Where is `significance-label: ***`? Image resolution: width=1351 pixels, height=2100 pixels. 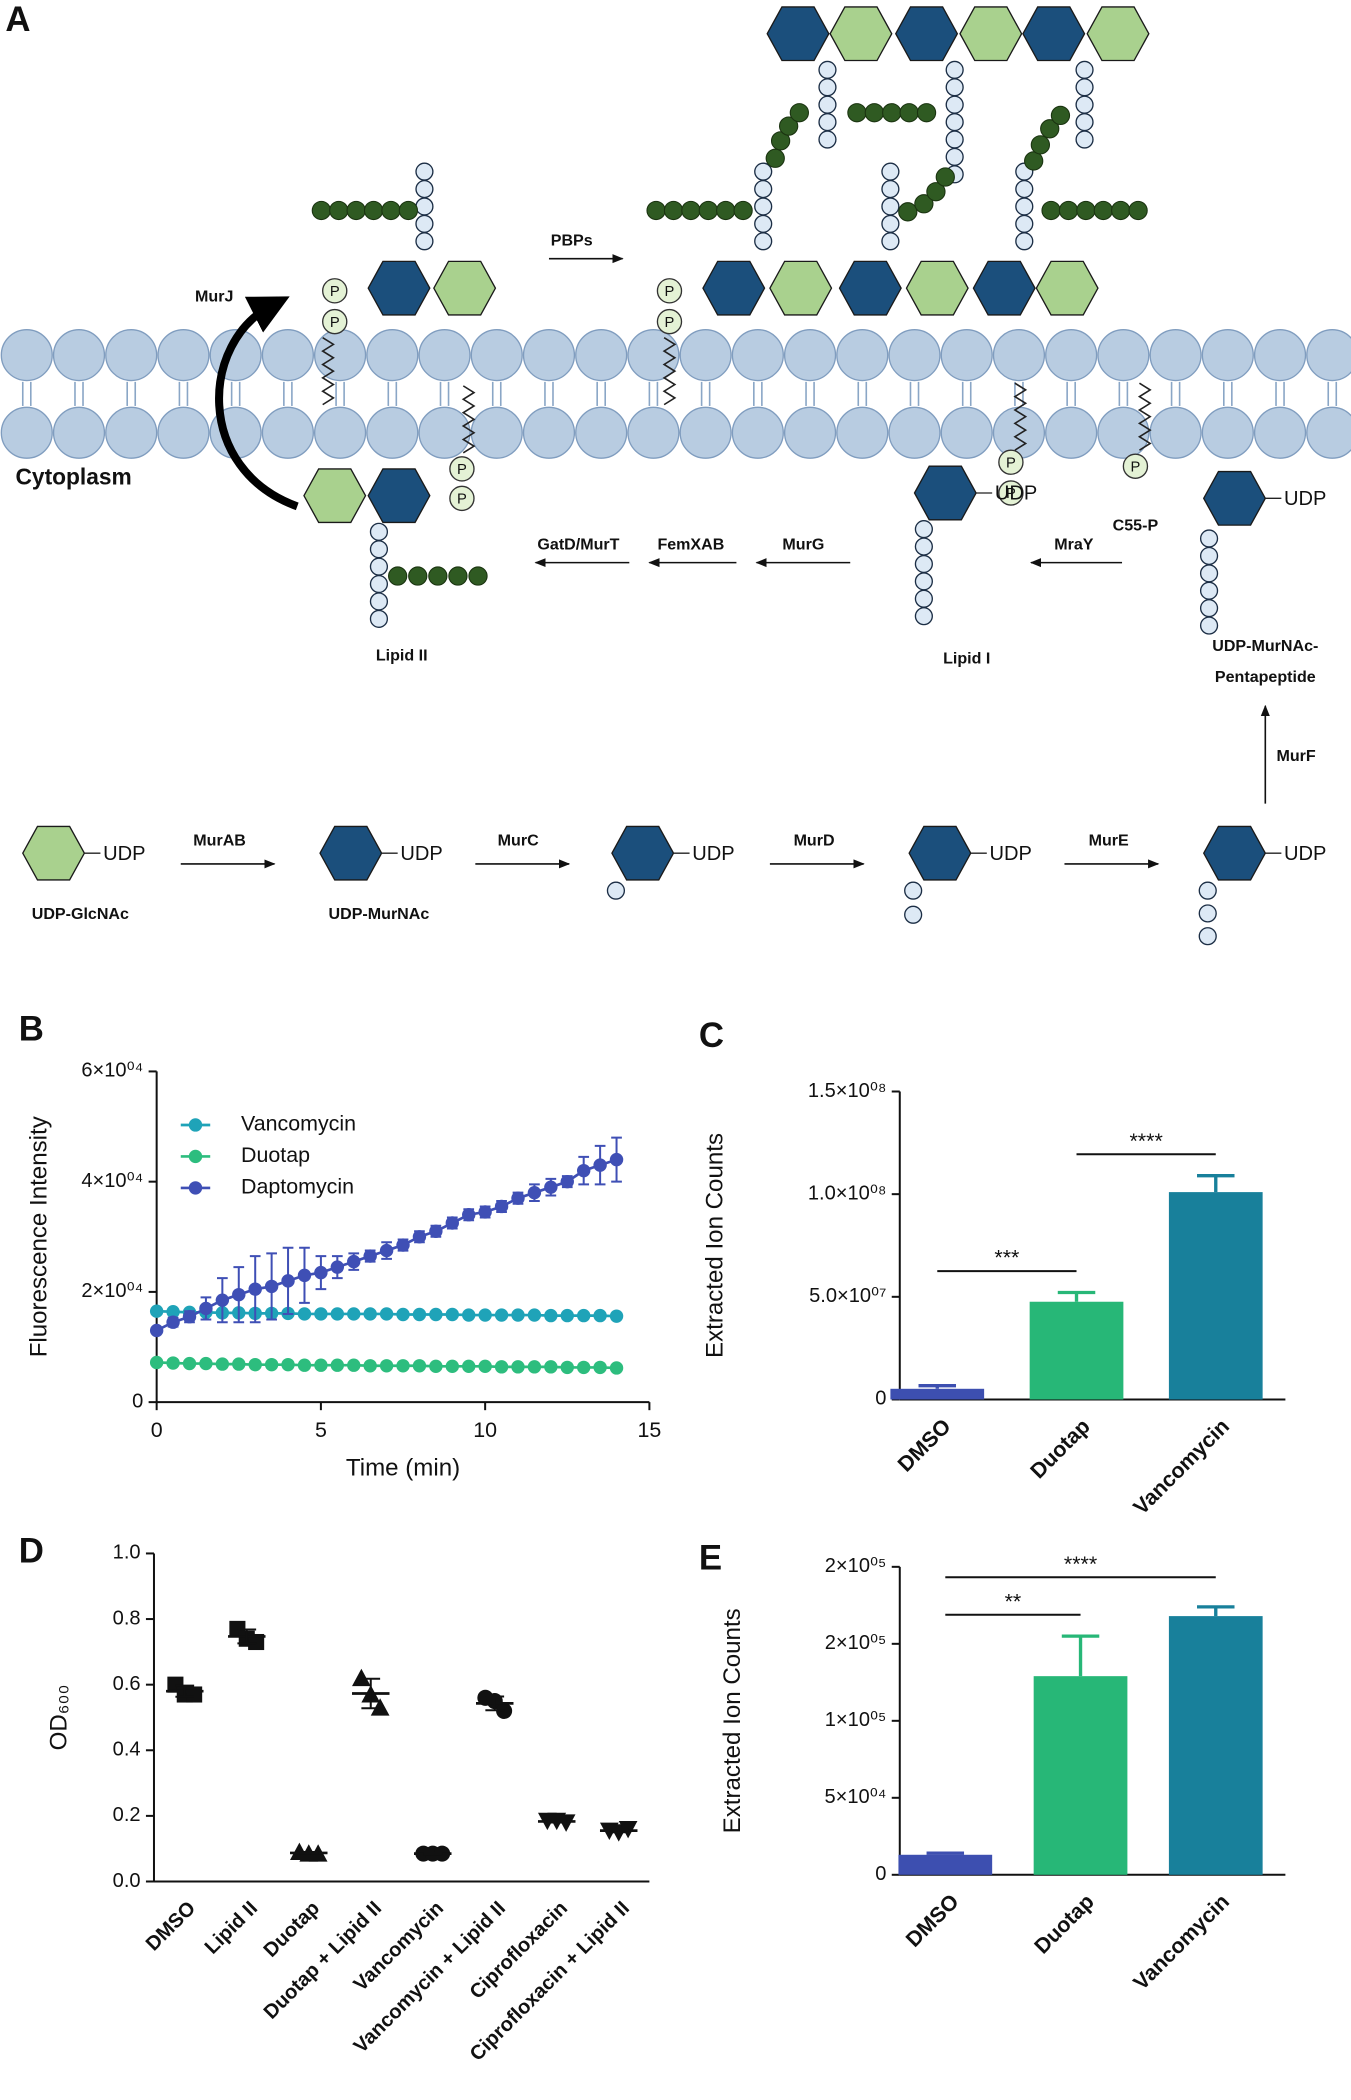
significance-label: *** is located at coordinates (1006, 1258).